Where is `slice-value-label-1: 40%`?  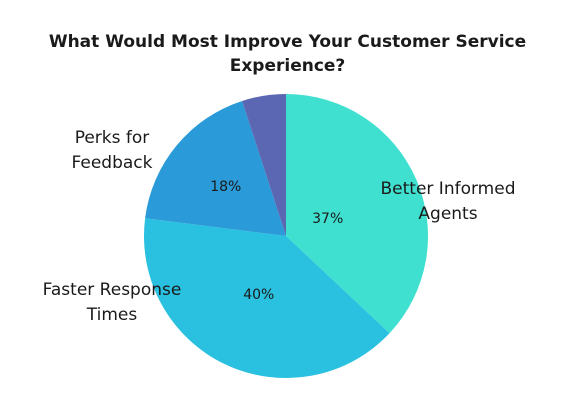
slice-value-label-1: 40% is located at coordinates (258, 295).